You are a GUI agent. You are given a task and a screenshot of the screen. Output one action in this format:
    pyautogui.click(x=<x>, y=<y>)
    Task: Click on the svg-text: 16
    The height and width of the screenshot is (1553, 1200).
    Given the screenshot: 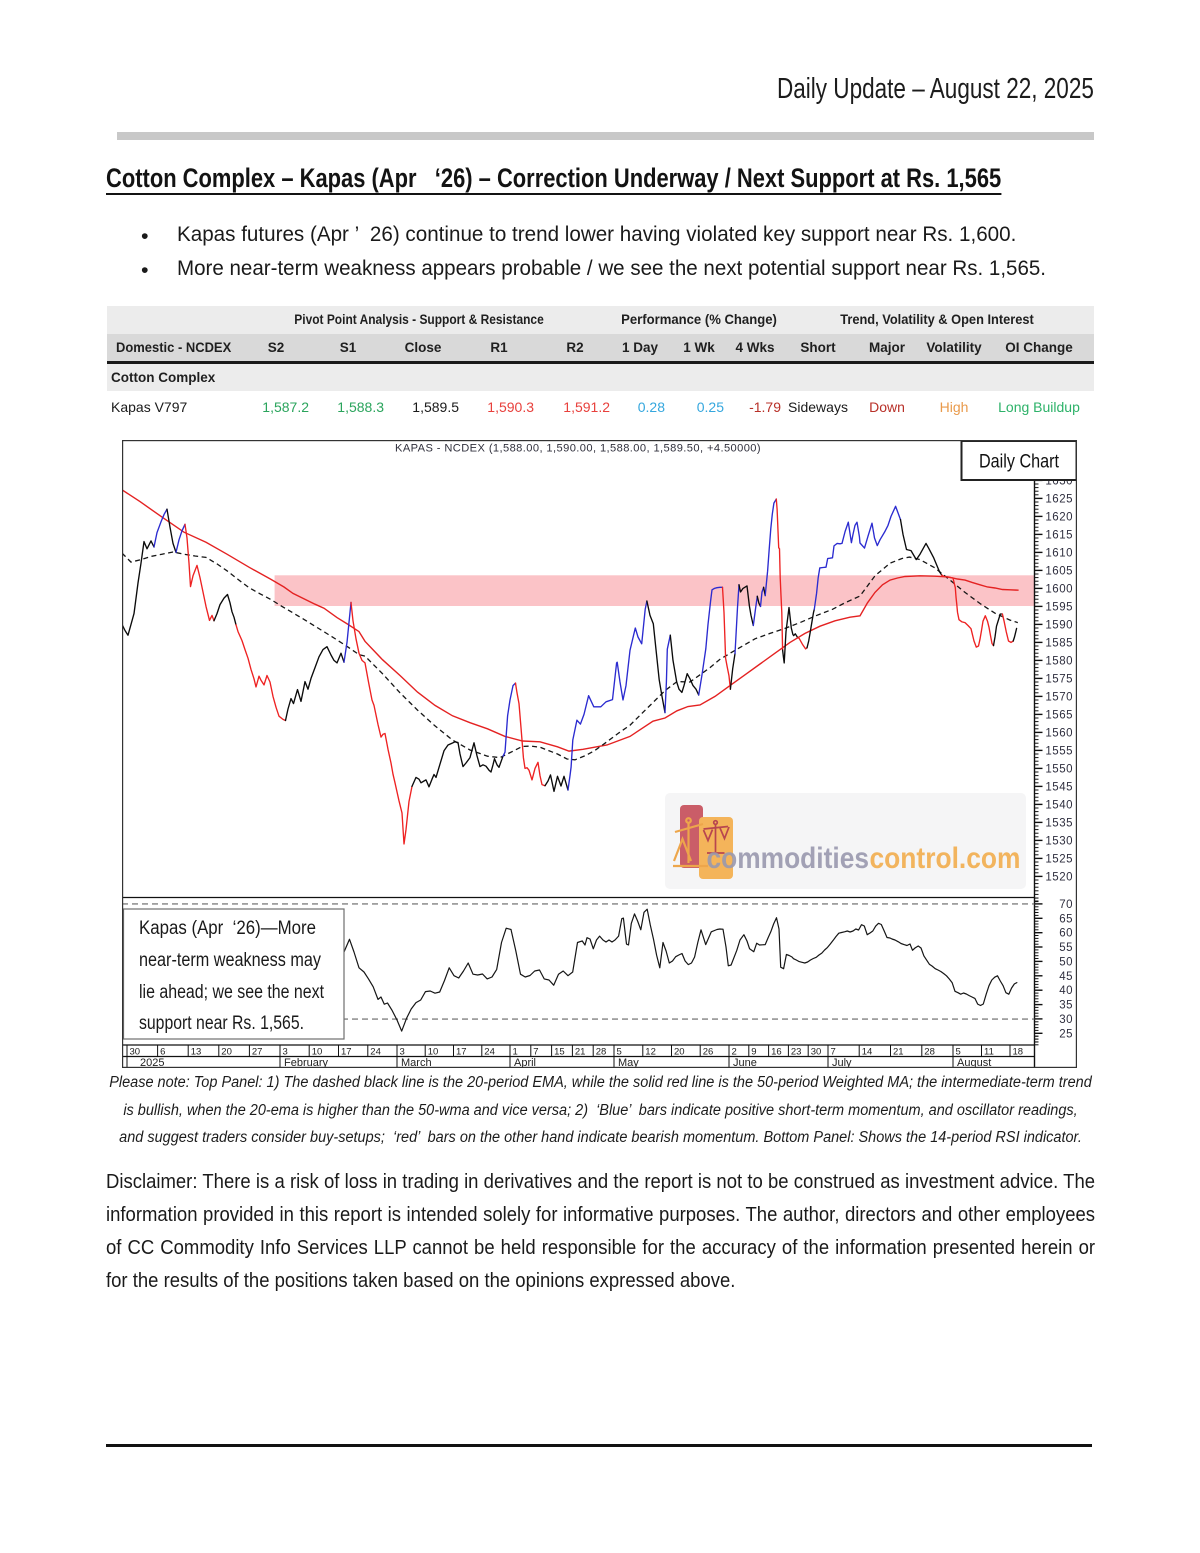 What is the action you would take?
    pyautogui.click(x=776, y=1052)
    